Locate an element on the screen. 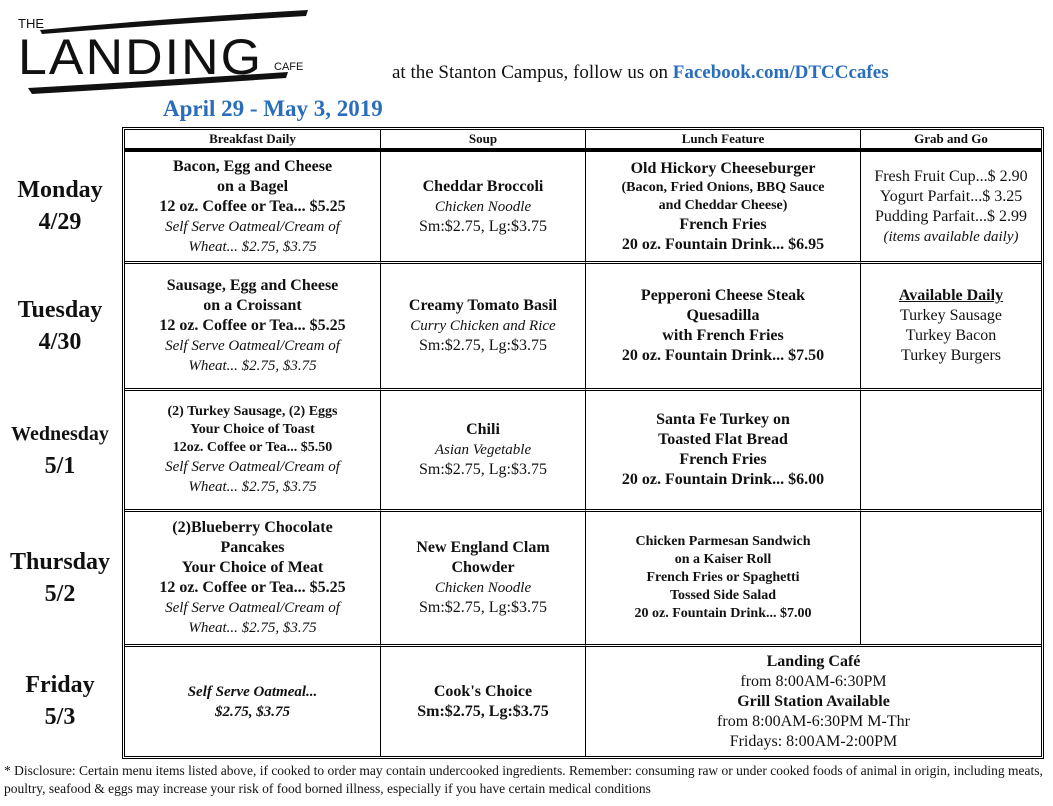 The height and width of the screenshot is (806, 1053). menu-line: on a Kaiser Roll is located at coordinates (723, 559).